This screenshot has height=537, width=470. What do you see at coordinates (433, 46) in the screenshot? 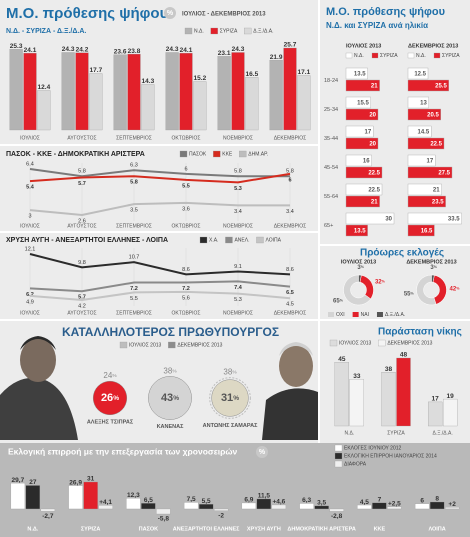
I see `panel-label: ΔΕΚΕΜΒΡΙΟΣ 2013` at bounding box center [433, 46].